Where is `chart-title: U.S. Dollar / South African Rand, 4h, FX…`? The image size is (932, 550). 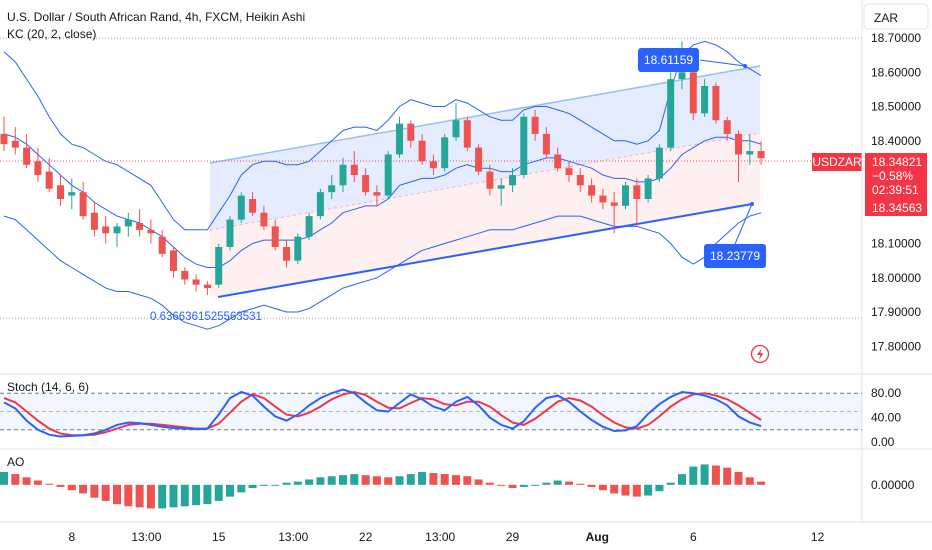
chart-title: U.S. Dollar / South African Rand, 4h, FX… is located at coordinates (156, 17).